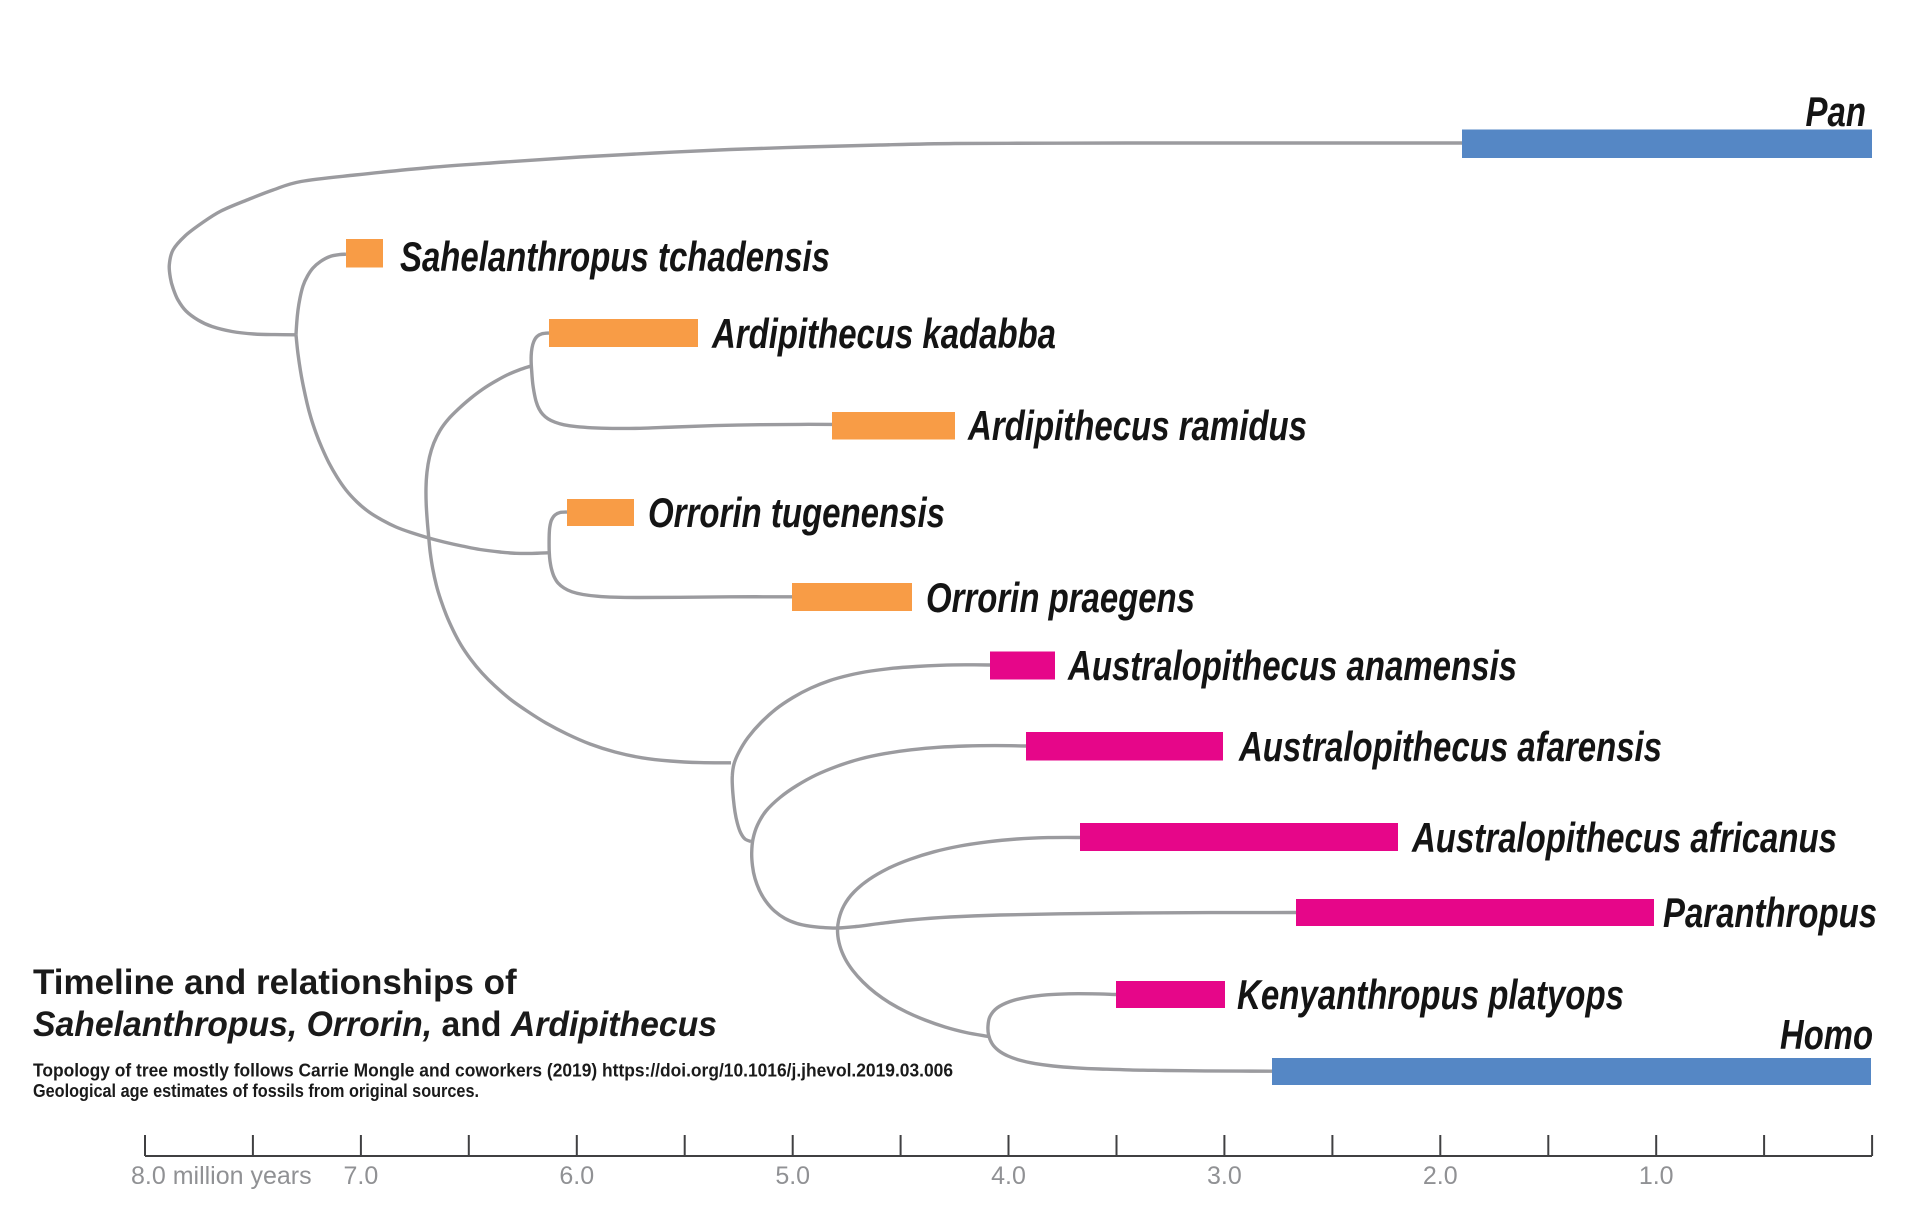 The image size is (1920, 1228). Describe the element at coordinates (1624, 837) in the screenshot. I see `svg-text: Australopithecus africanus` at that location.